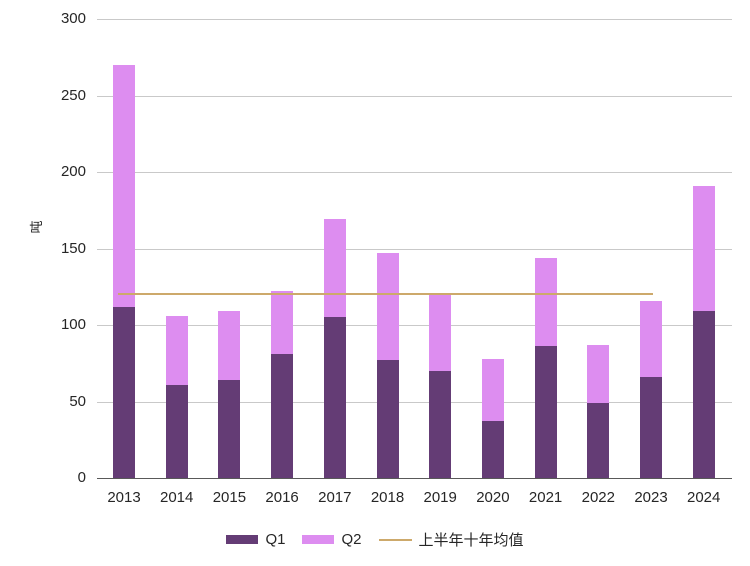 The image size is (750, 566). I want to click on bar-q2-2018, so click(387, 307).